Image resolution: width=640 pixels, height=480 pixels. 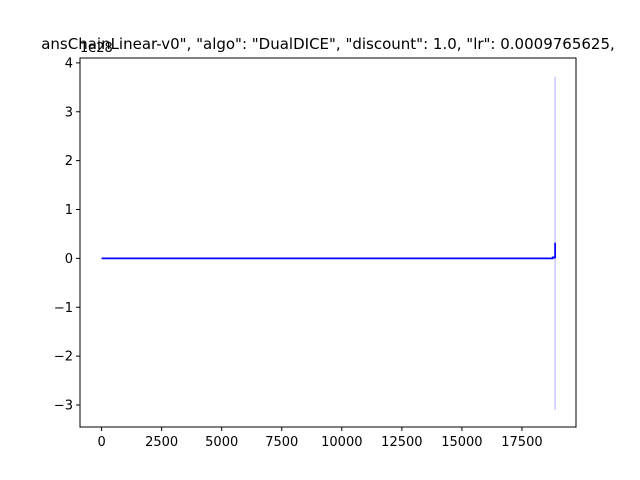 I want to click on x-tick-label: 12500, so click(x=401, y=442).